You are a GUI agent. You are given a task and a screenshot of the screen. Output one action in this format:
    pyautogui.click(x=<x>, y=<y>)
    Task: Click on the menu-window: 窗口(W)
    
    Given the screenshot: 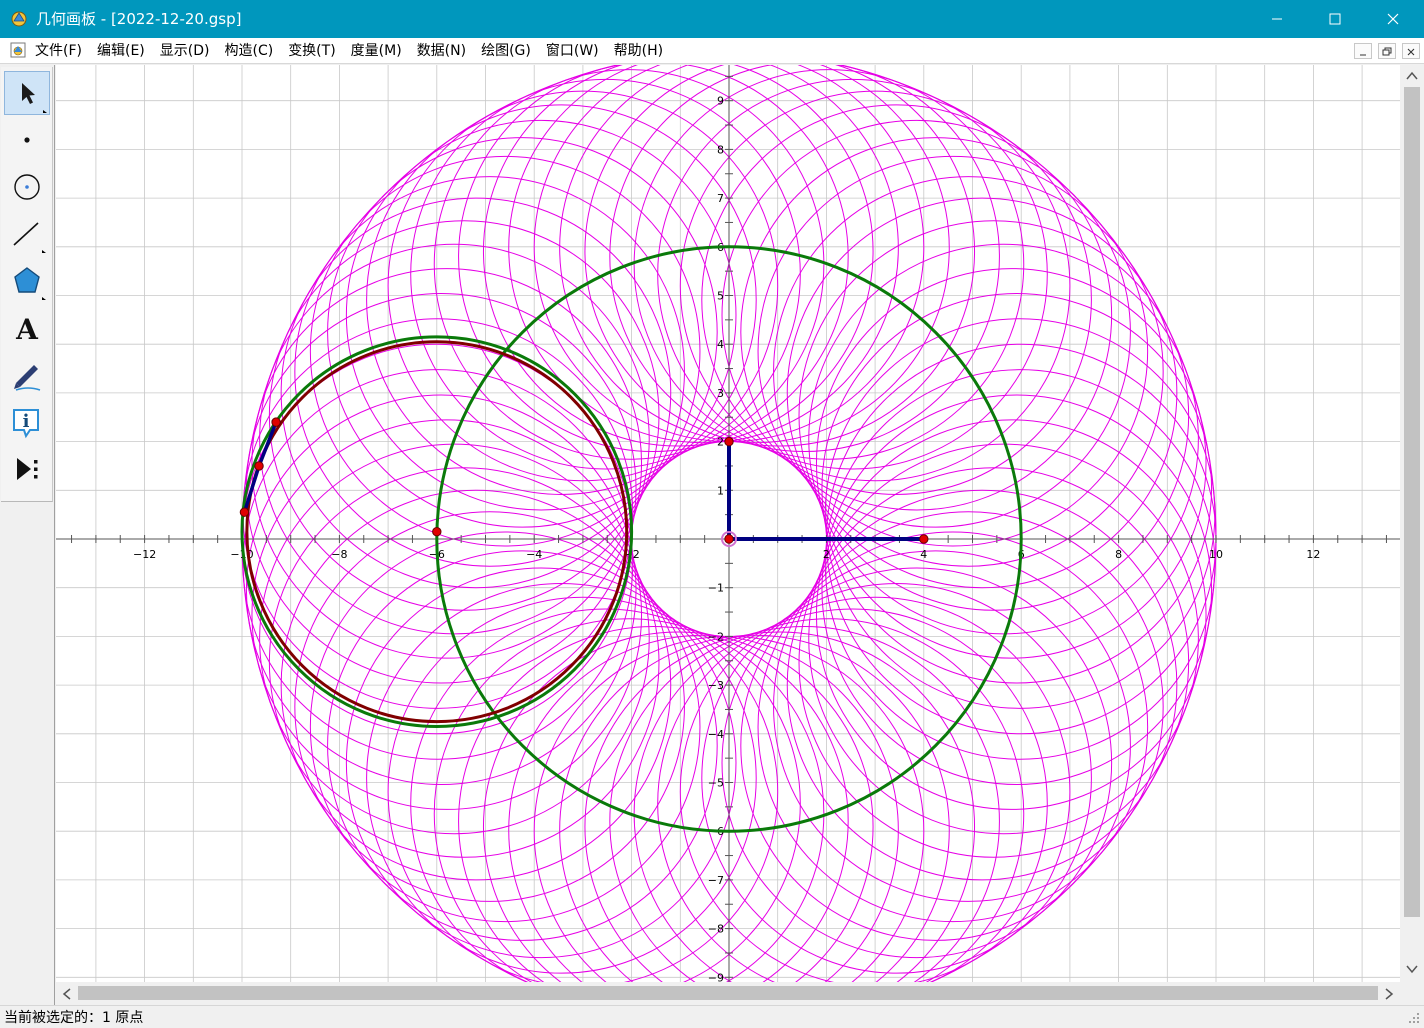 What is the action you would take?
    pyautogui.click(x=572, y=51)
    